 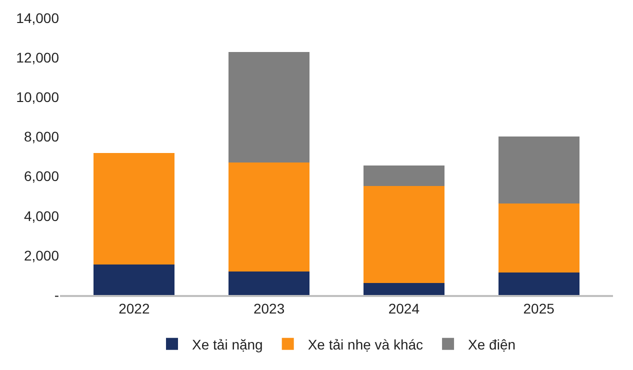 What do you see at coordinates (134, 308) in the screenshot?
I see `x-tick-label: 2022` at bounding box center [134, 308].